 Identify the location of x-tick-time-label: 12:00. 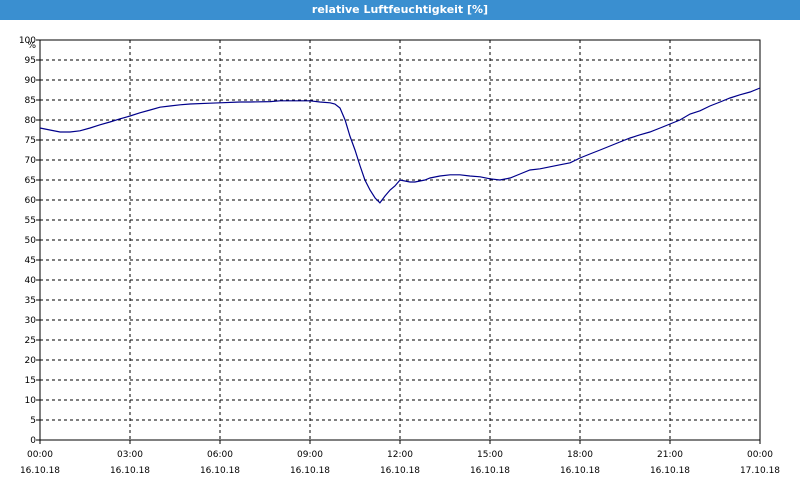
(400, 455).